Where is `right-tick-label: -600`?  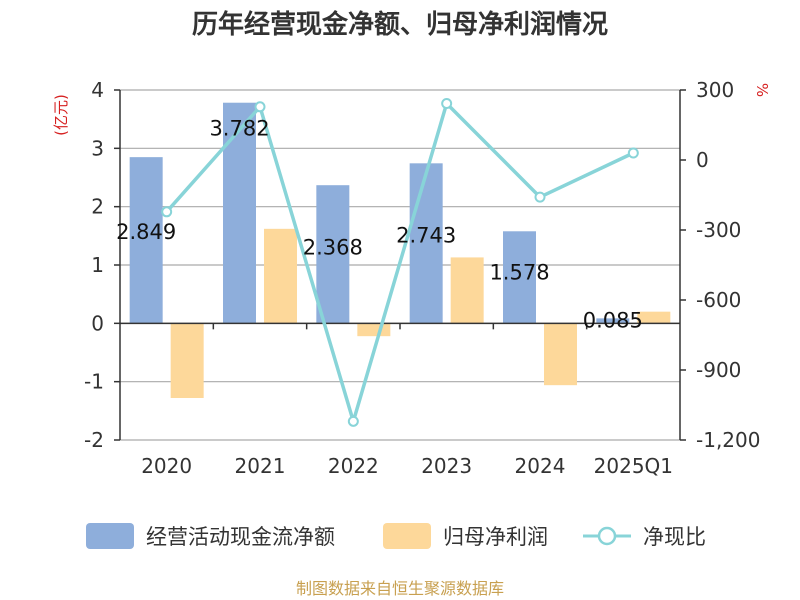 right-tick-label: -600 is located at coordinates (718, 300).